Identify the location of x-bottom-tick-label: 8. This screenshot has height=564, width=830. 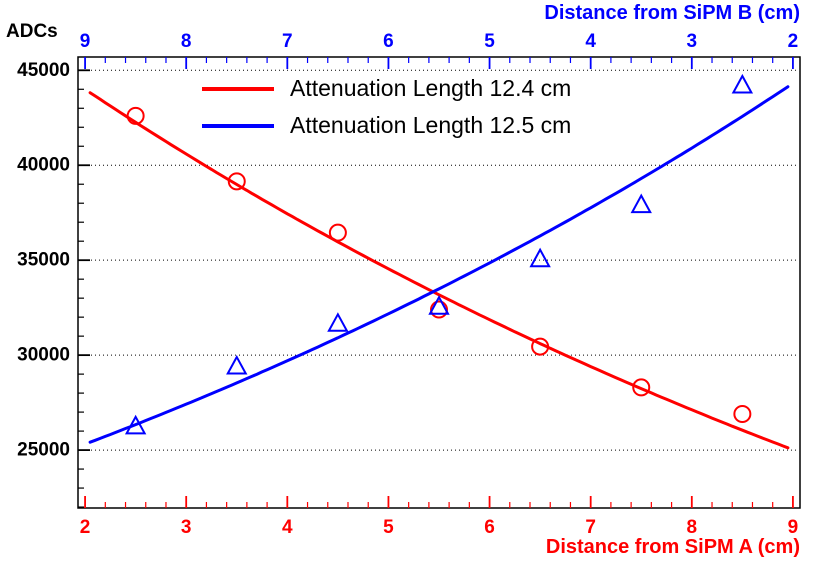
(692, 527).